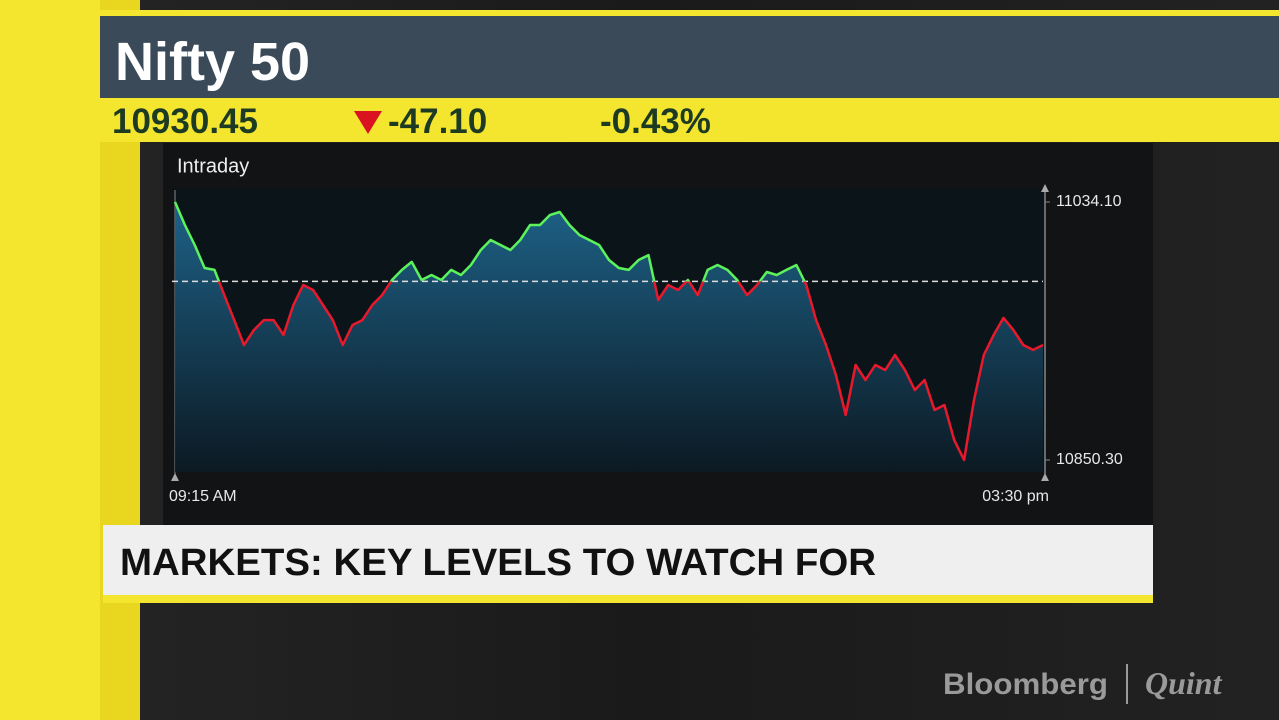 The image size is (1279, 720). Describe the element at coordinates (689, 13) in the screenshot. I see `top-rule` at that location.